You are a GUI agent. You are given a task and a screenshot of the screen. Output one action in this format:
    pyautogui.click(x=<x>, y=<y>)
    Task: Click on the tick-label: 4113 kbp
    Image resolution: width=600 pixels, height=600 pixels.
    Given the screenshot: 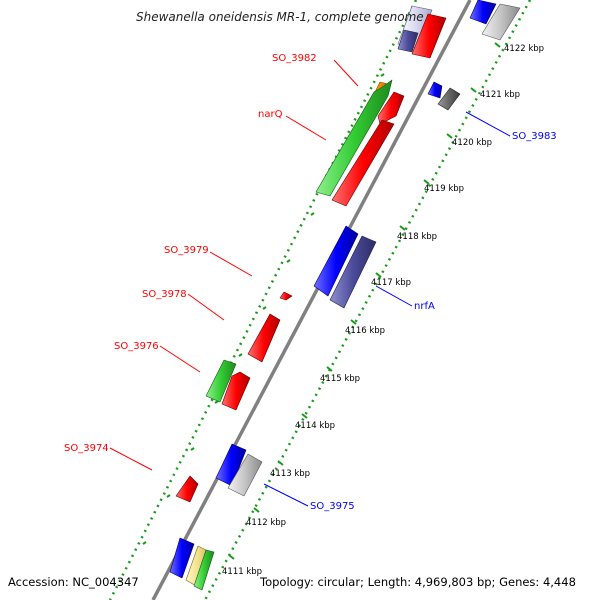 What is the action you would take?
    pyautogui.click(x=290, y=474)
    